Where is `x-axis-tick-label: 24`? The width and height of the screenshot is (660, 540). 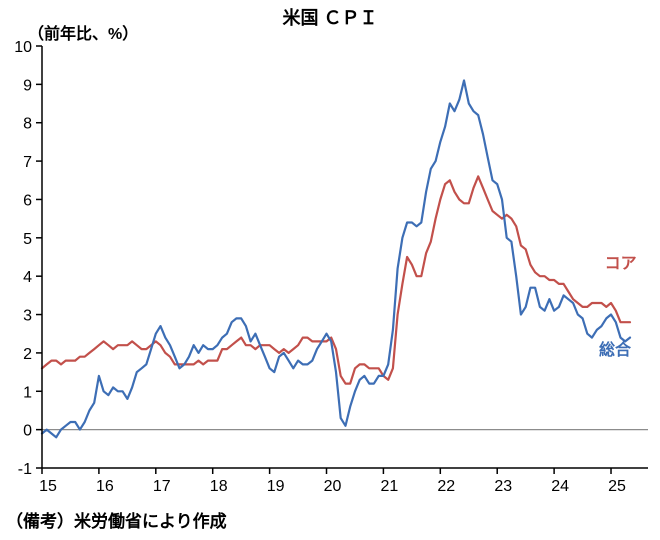 x-axis-tick-label: 24 is located at coordinates (560, 486).